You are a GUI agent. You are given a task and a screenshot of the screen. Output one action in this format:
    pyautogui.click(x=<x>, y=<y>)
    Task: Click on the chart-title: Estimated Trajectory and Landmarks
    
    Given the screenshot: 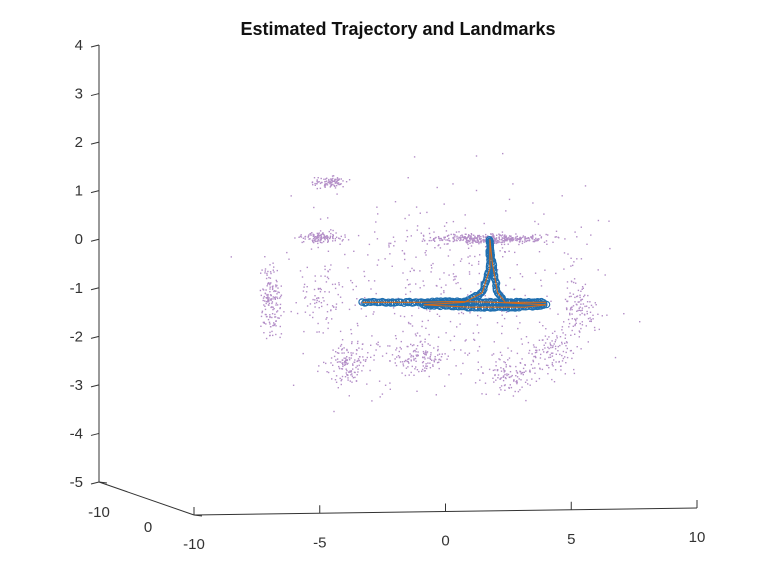 What is the action you would take?
    pyautogui.click(x=397, y=29)
    